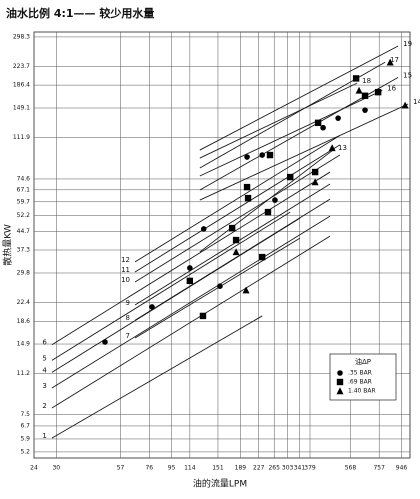  What do you see at coordinates (407, 44) in the screenshot?
I see `line-label: 19` at bounding box center [407, 44].